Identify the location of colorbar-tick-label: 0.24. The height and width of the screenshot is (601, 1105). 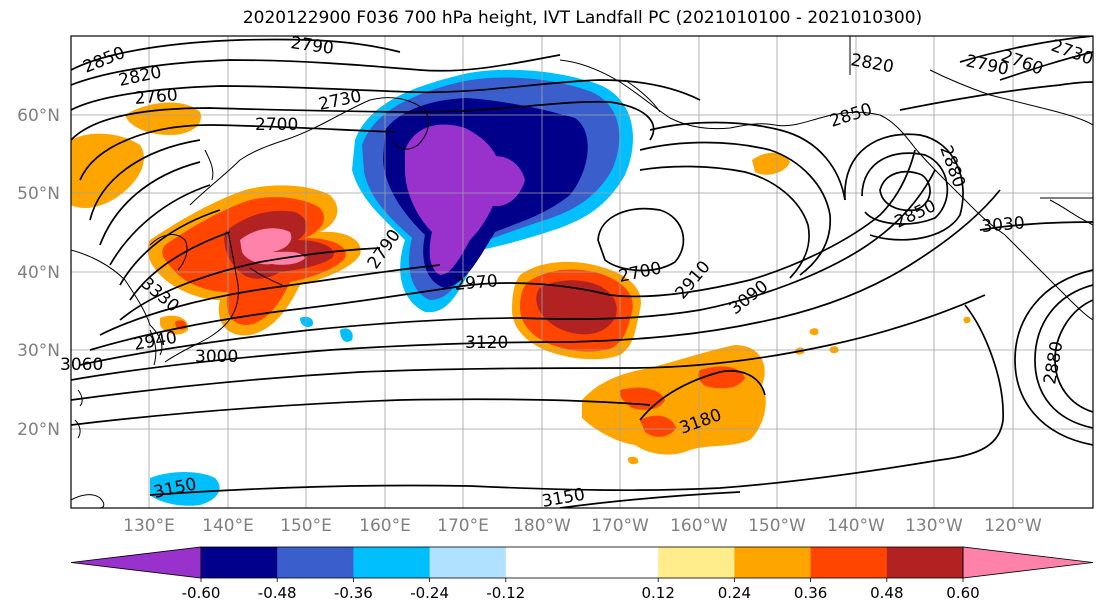
(734, 592).